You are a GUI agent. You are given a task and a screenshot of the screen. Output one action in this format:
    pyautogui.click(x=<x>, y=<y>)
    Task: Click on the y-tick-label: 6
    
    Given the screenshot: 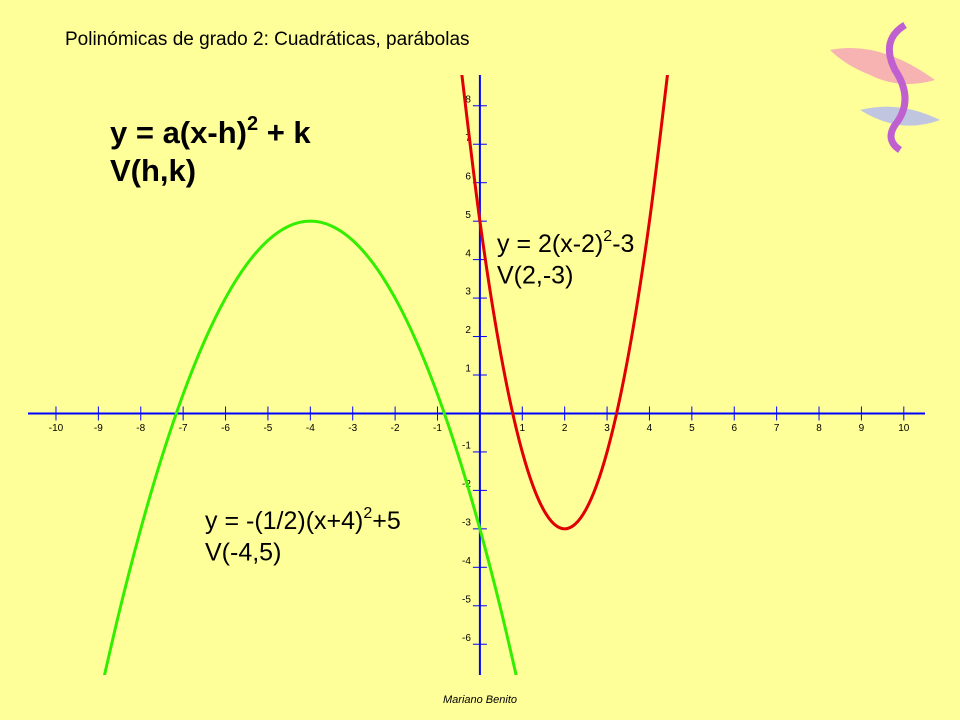 What is the action you would take?
    pyautogui.click(x=468, y=176)
    